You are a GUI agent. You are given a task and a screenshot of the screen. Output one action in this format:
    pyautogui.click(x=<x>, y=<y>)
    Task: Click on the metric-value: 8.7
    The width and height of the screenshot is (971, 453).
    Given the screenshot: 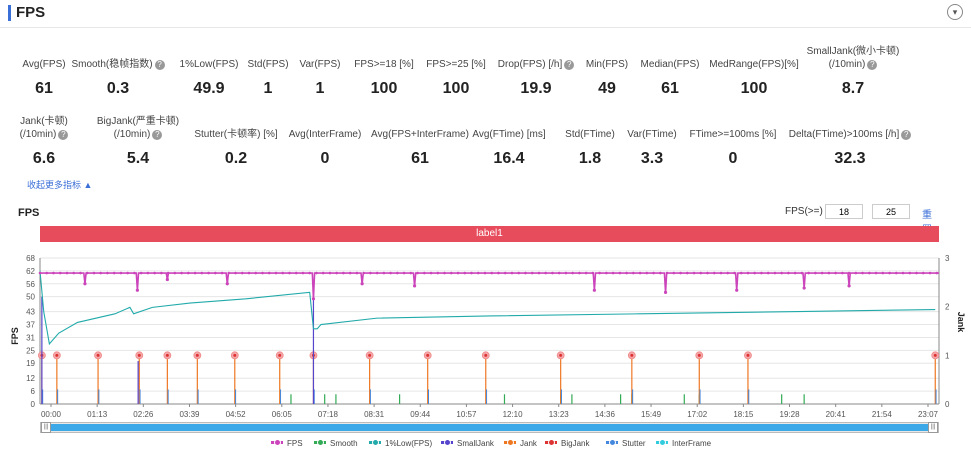 What is the action you would take?
    pyautogui.click(x=853, y=88)
    